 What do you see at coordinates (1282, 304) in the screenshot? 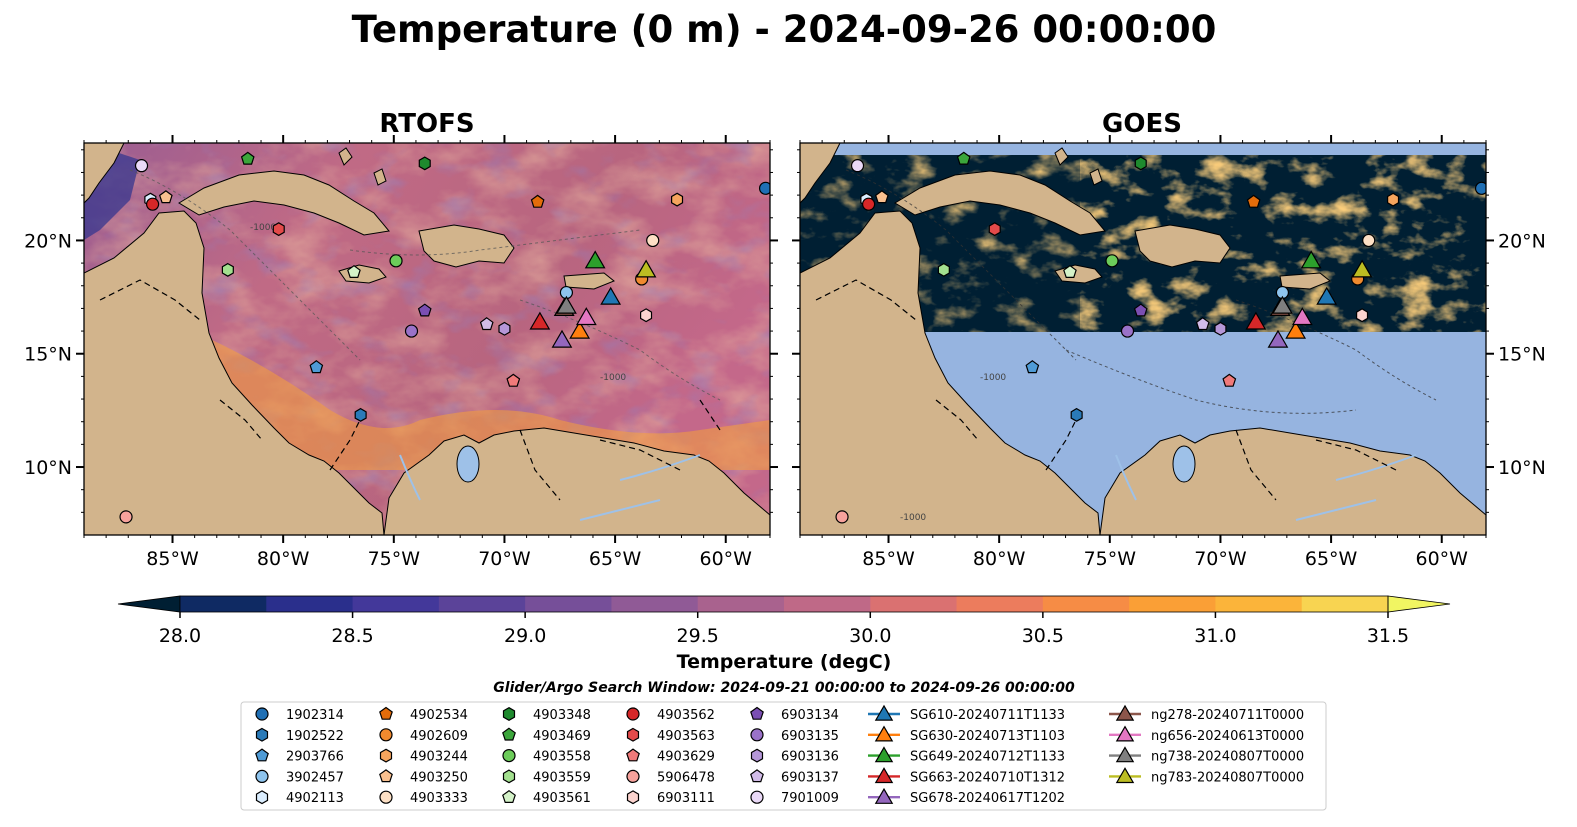
I see `glider-marker-ng738-20240807T0000` at bounding box center [1282, 304].